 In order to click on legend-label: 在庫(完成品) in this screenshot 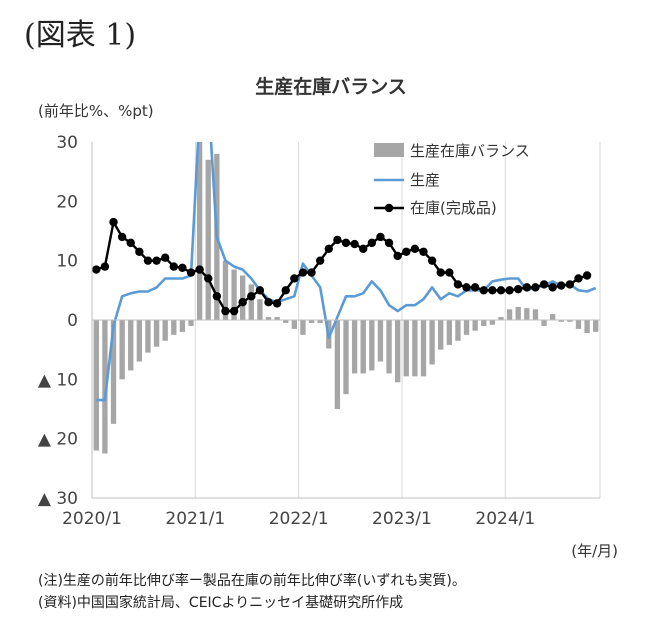, I will do `click(453, 208)`.